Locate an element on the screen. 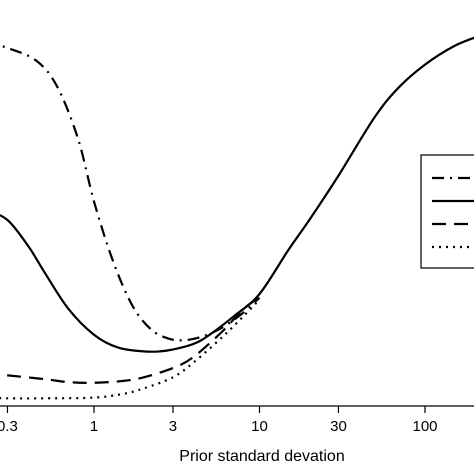 Image resolution: width=474 pixels, height=474 pixels. x-tick-label: 30 is located at coordinates (338, 426).